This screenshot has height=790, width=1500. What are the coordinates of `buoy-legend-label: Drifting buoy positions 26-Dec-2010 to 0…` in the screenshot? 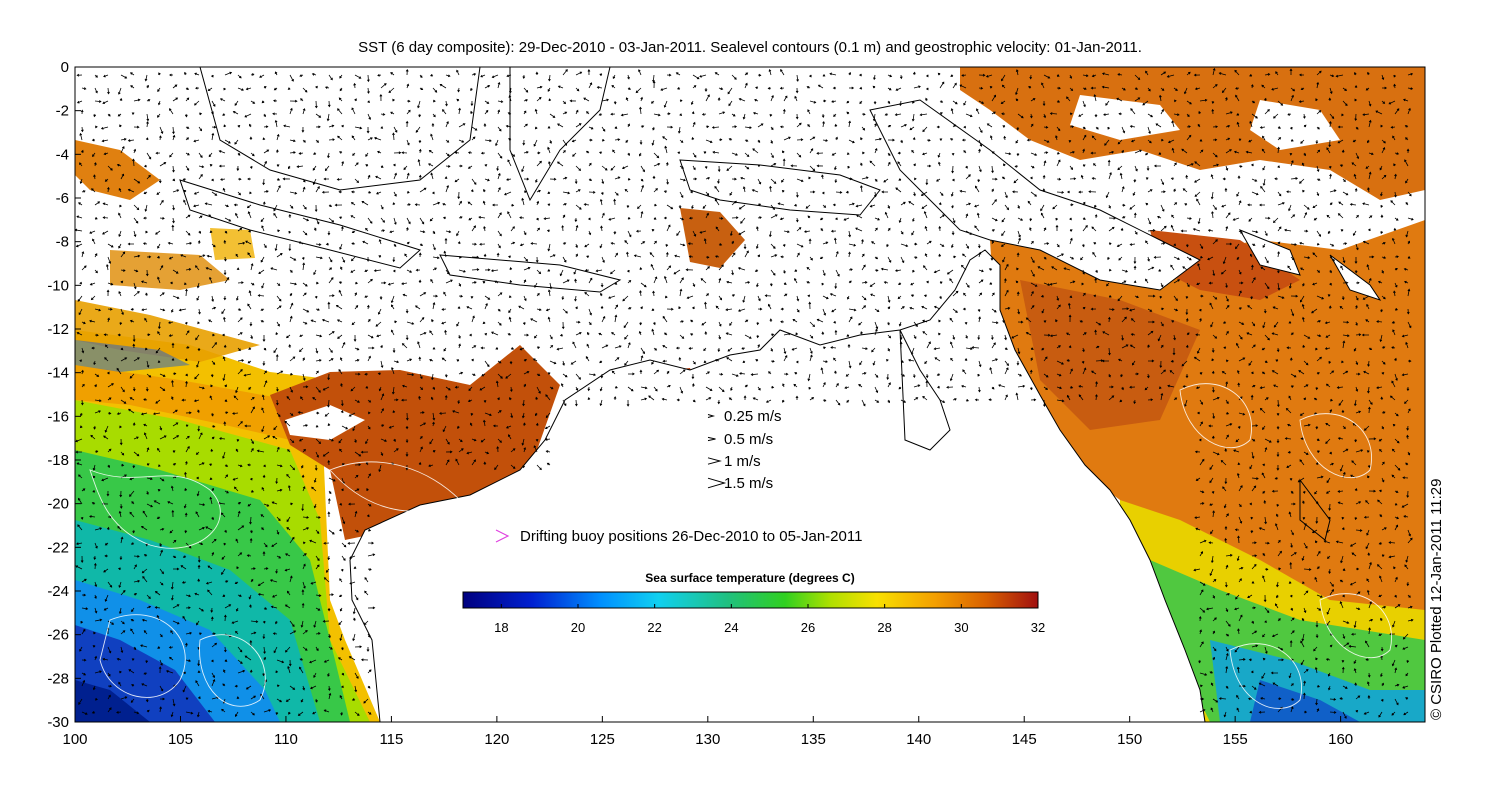 It's located at (691, 536).